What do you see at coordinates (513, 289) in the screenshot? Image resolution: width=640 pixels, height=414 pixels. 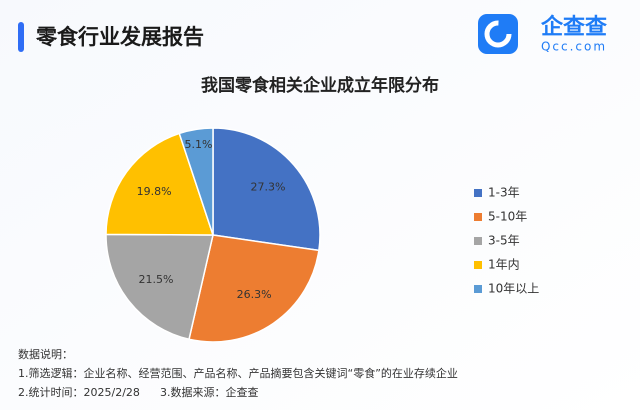 I see `legend-label: 10年以上` at bounding box center [513, 289].